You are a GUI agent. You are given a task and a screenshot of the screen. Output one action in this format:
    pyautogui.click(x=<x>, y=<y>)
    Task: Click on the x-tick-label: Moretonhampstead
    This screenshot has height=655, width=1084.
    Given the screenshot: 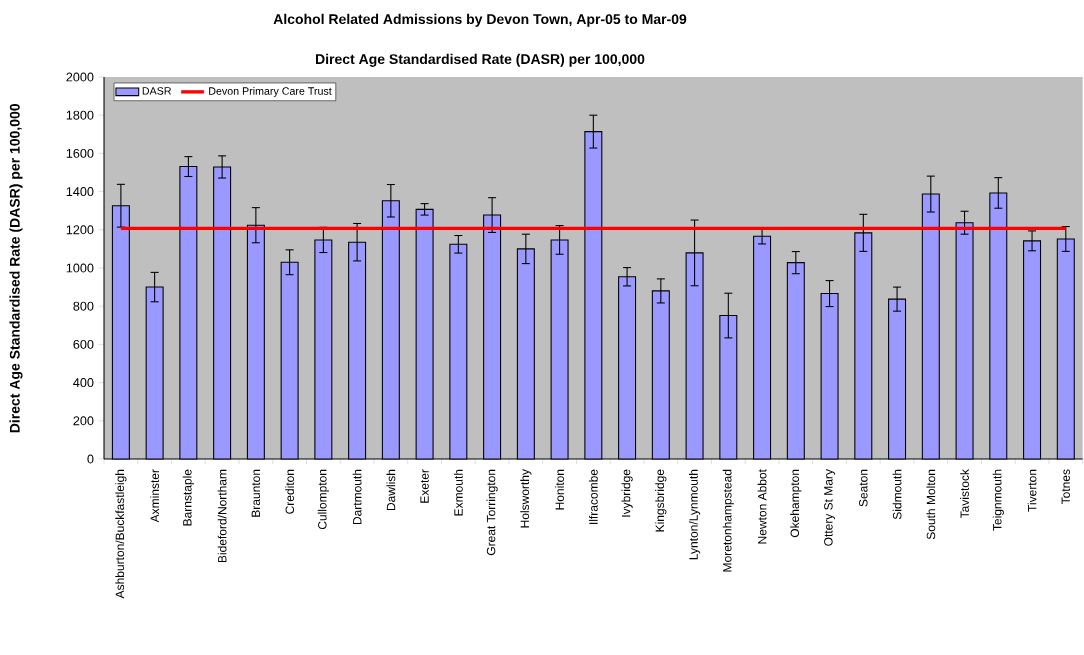 What is the action you would take?
    pyautogui.click(x=728, y=520)
    